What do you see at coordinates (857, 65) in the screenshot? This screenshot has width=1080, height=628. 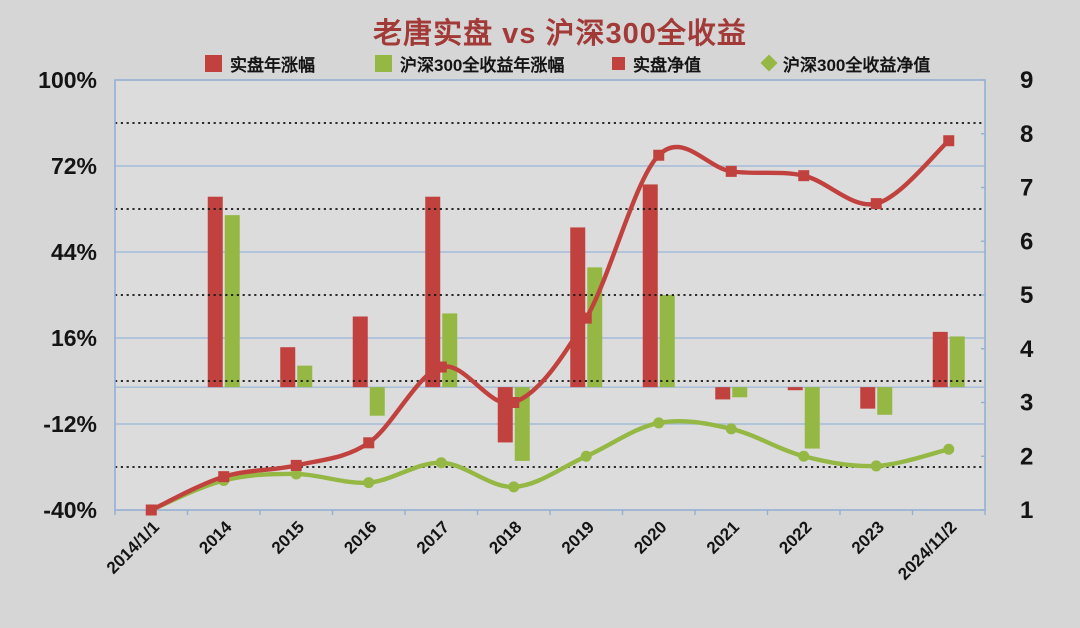 I see `legend-label: 沪深300全收益净值` at bounding box center [857, 65].